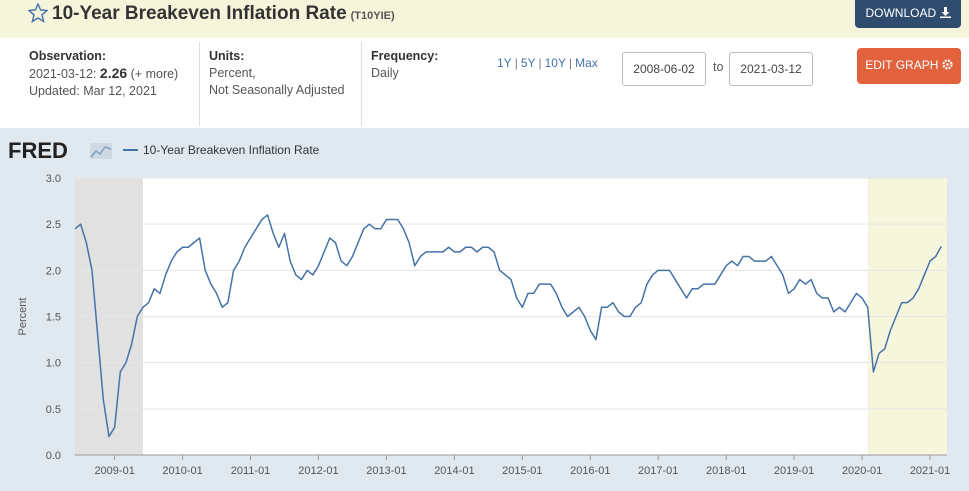 This screenshot has width=969, height=491. Describe the element at coordinates (53, 364) in the screenshot. I see `y-tick-label: 1.0` at that location.